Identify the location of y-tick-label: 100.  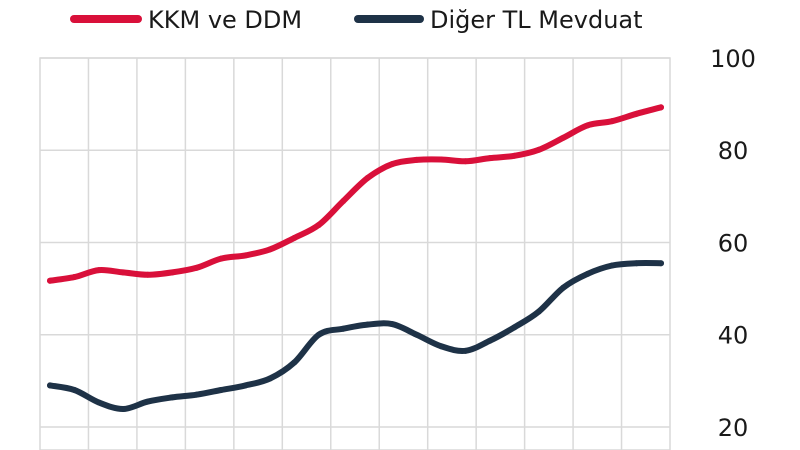
(733, 59).